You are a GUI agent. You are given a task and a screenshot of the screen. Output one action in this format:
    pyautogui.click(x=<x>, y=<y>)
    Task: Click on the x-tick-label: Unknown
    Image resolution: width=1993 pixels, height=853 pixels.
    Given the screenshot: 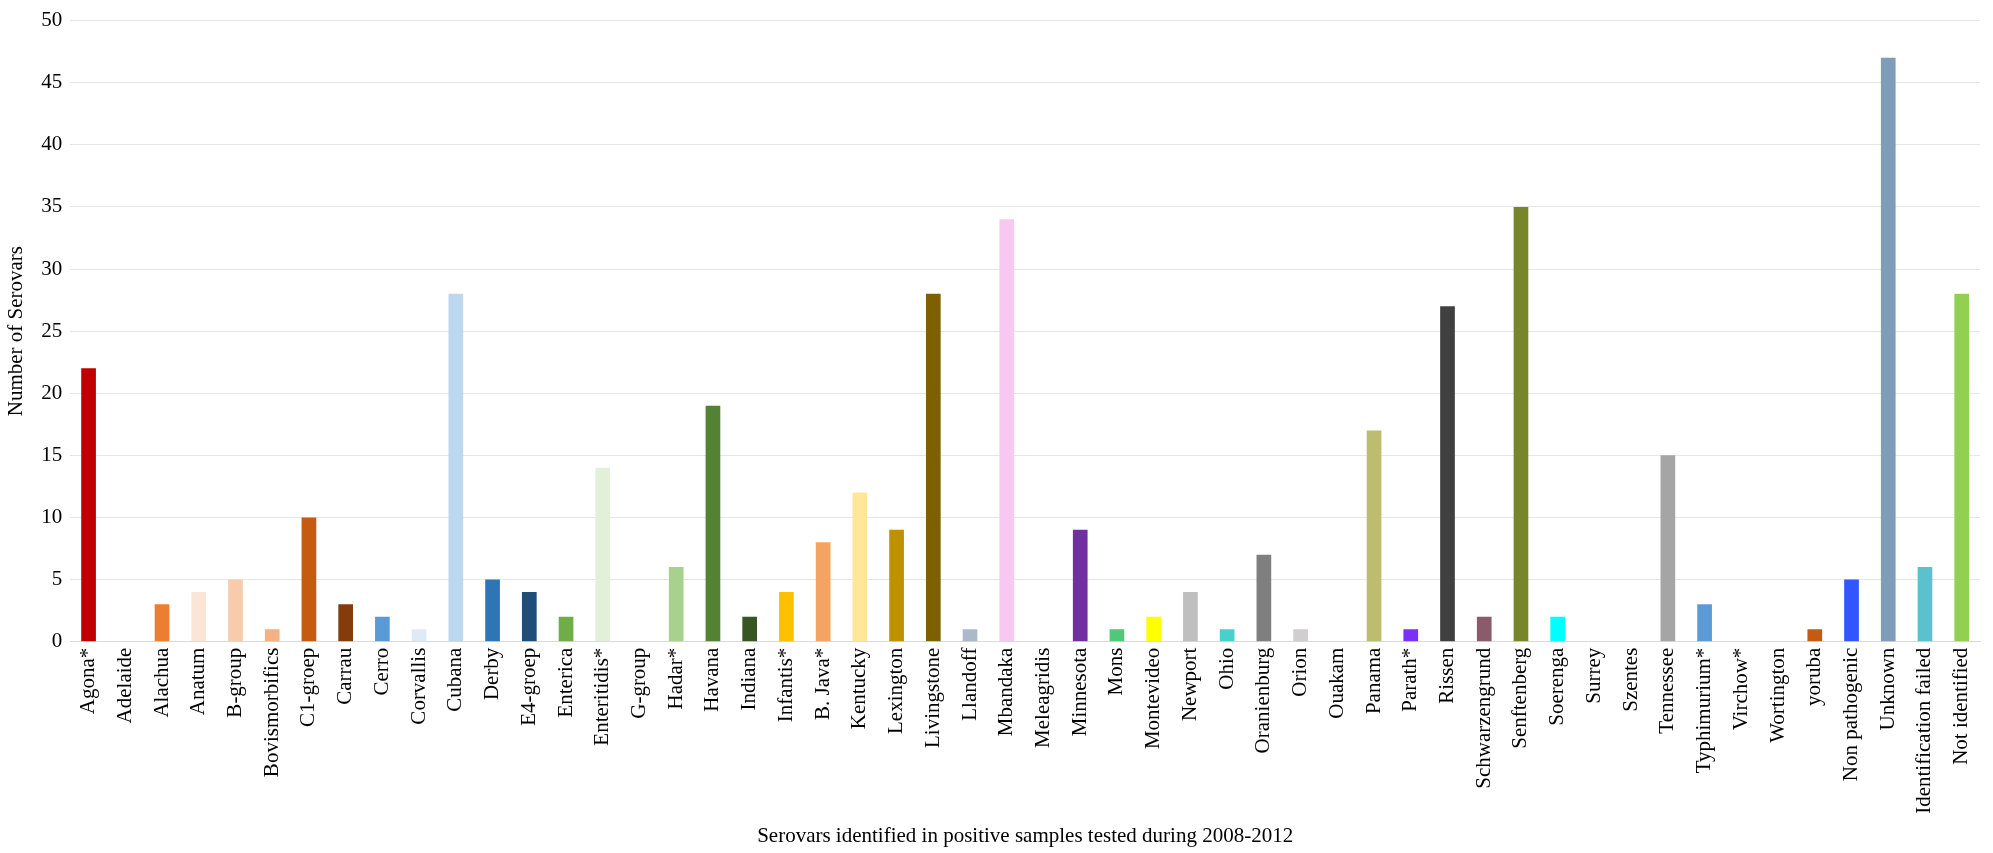 What is the action you would take?
    pyautogui.click(x=1886, y=689)
    